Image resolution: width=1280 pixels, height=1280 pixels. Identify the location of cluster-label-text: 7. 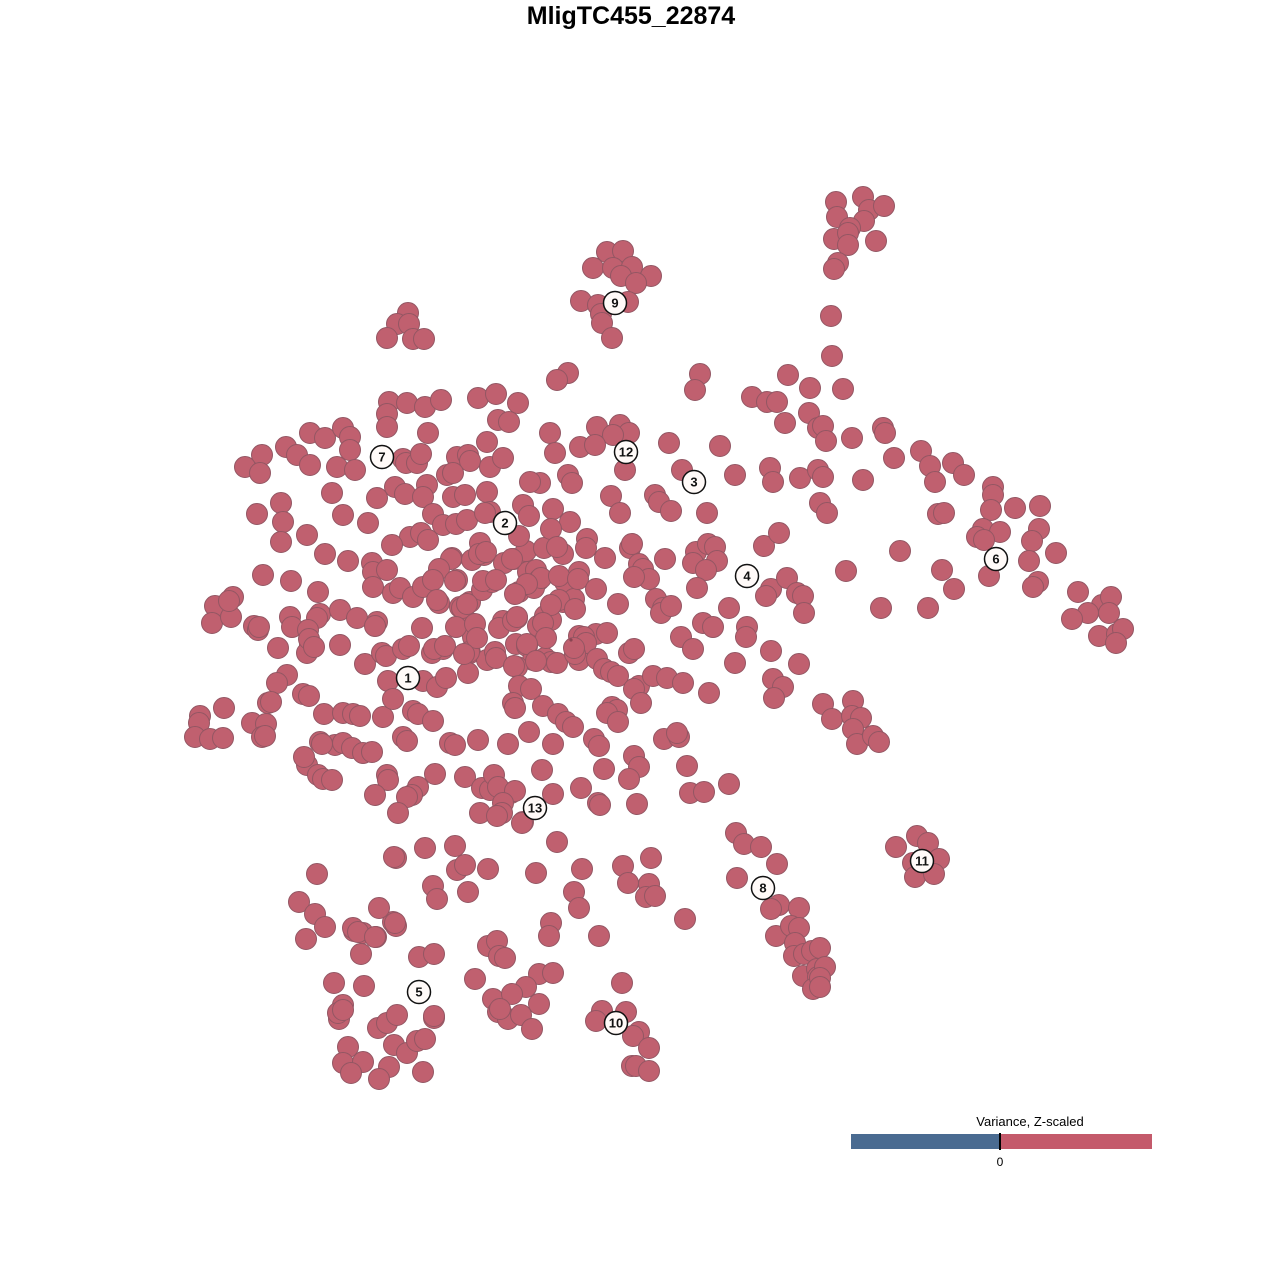
(381, 457).